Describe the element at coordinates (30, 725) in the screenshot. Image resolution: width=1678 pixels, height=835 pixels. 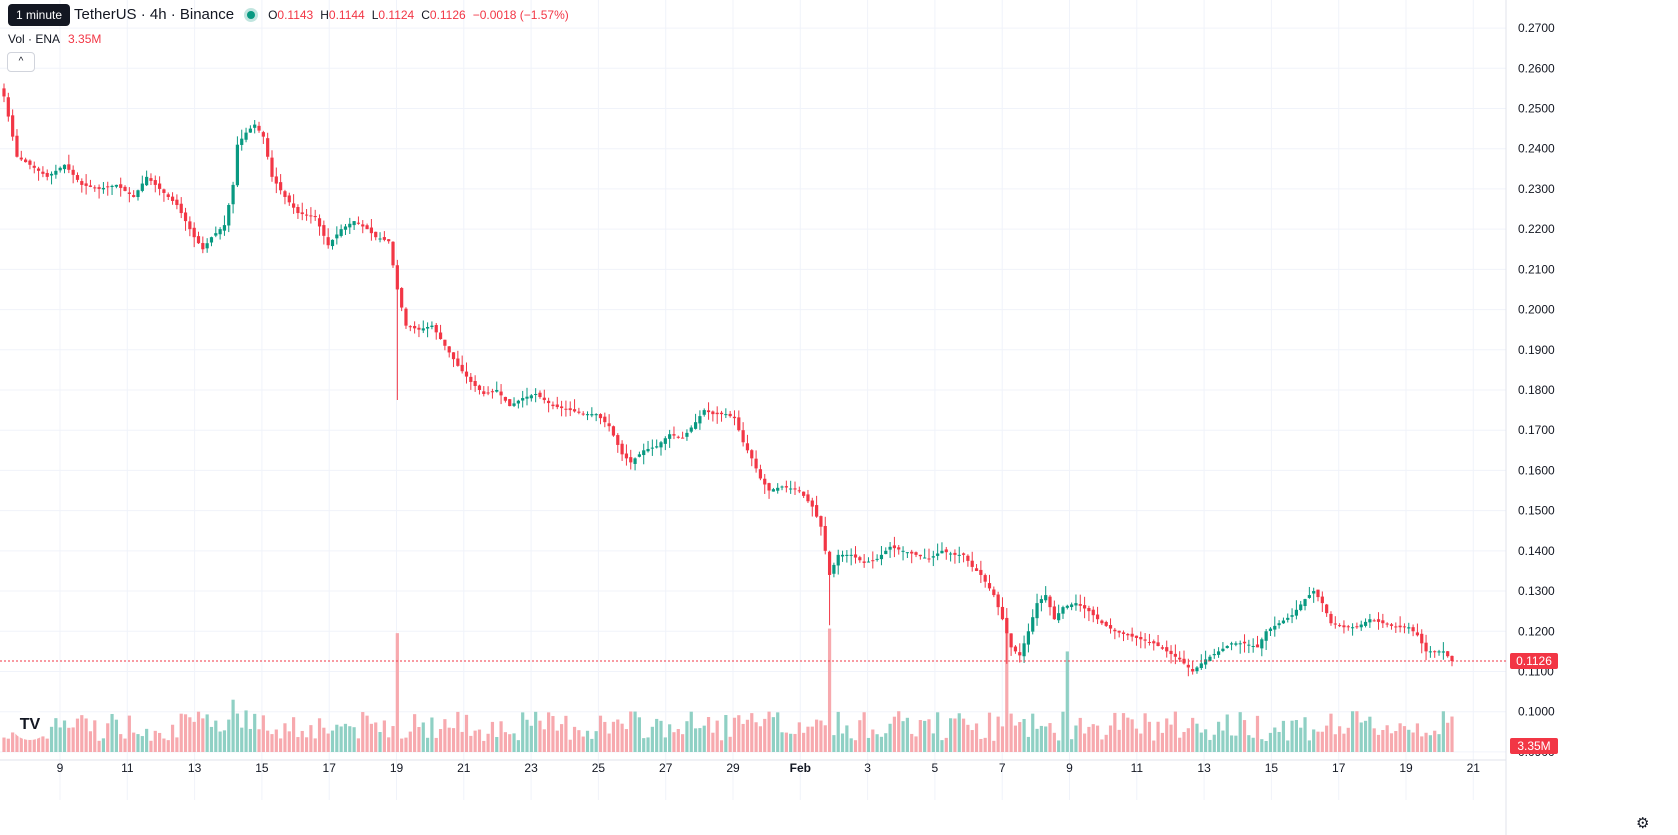
I see `tradingview-logo-icon: TV` at that location.